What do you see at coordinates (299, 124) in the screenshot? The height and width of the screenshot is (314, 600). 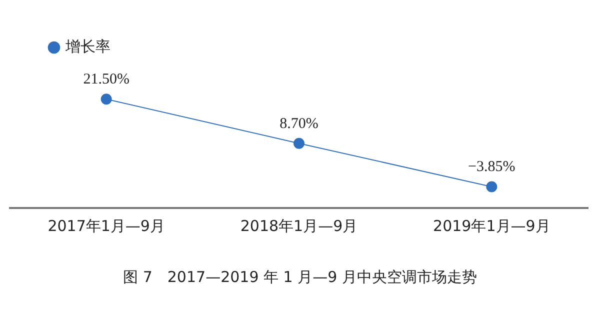 I see `data-label: 8.70%` at bounding box center [299, 124].